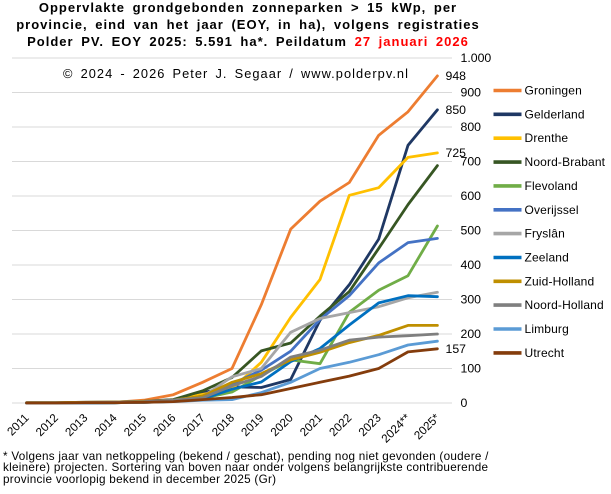  What do you see at coordinates (471, 127) in the screenshot?
I see `svg-text: 800` at bounding box center [471, 127].